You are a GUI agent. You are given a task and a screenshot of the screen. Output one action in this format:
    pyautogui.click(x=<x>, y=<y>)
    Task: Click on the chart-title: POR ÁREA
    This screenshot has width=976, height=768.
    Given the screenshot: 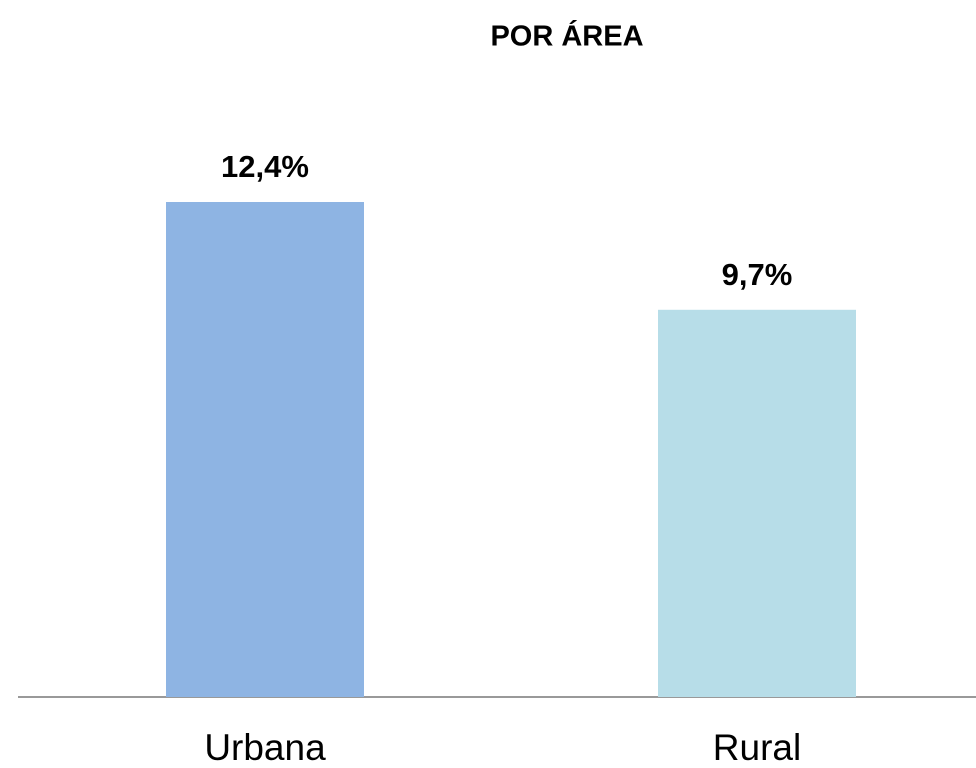 What is the action you would take?
    pyautogui.click(x=566, y=36)
    